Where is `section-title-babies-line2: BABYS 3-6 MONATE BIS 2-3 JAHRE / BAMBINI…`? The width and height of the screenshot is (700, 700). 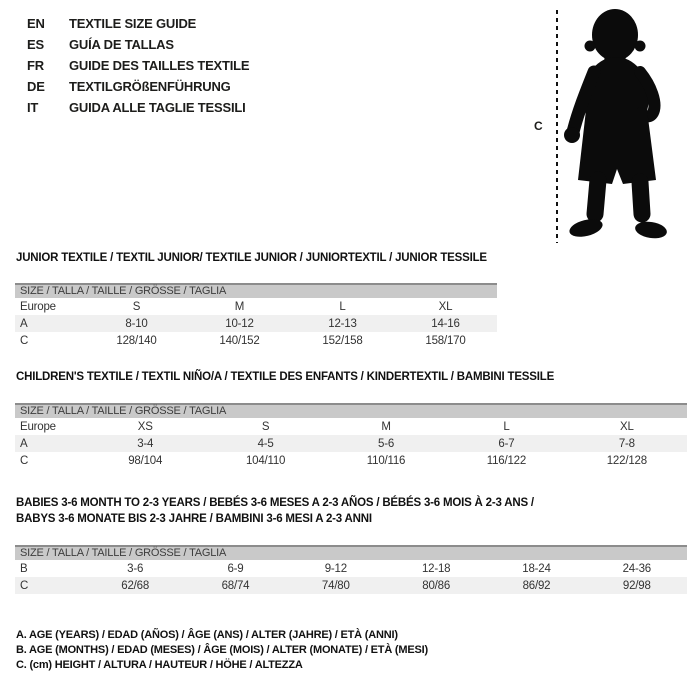
section-title-babies-line2: BABYS 3-6 MONATE BIS 2-3 JAHRE / BAMBINI… is located at coordinates (194, 519).